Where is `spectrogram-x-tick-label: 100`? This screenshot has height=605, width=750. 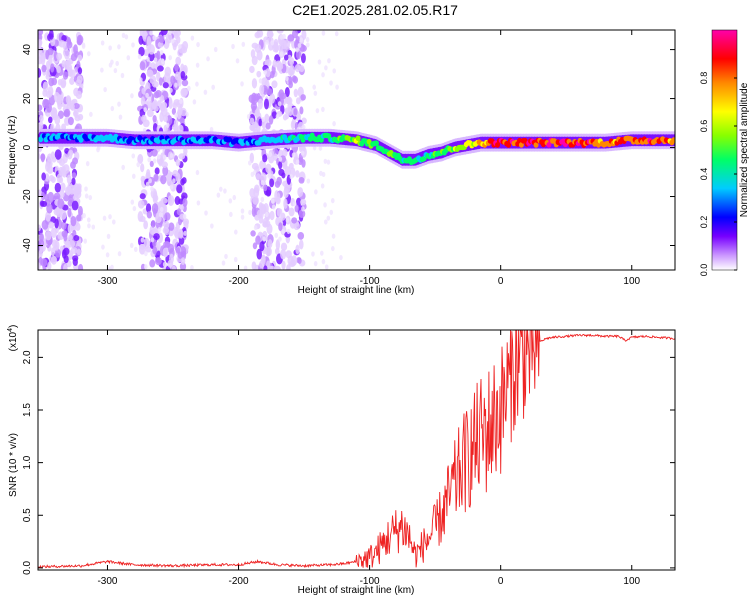 spectrogram-x-tick-label: 100 is located at coordinates (631, 281).